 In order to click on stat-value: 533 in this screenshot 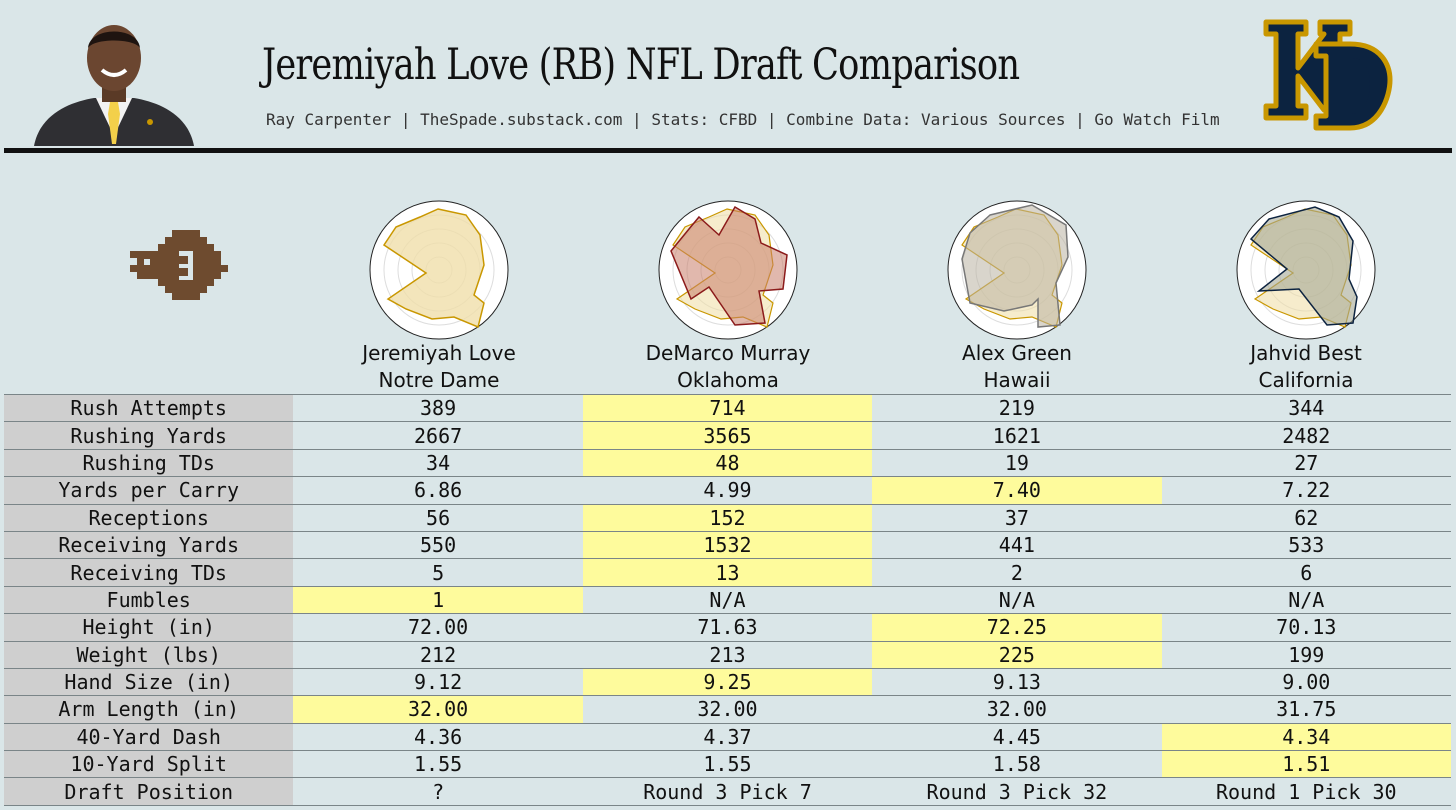, I will do `click(1306, 545)`.